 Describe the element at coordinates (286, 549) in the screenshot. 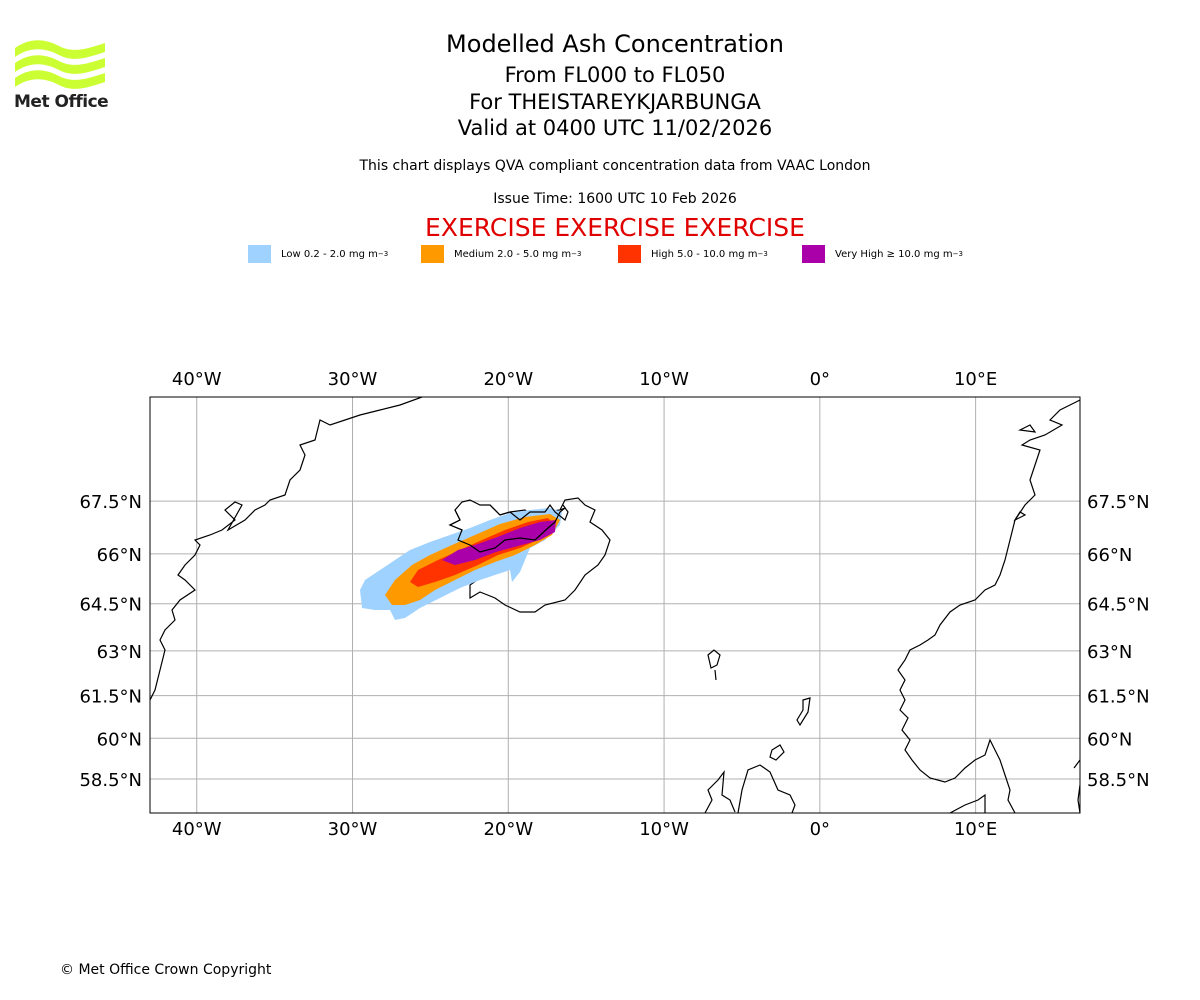

I see `coastline-greenland` at that location.